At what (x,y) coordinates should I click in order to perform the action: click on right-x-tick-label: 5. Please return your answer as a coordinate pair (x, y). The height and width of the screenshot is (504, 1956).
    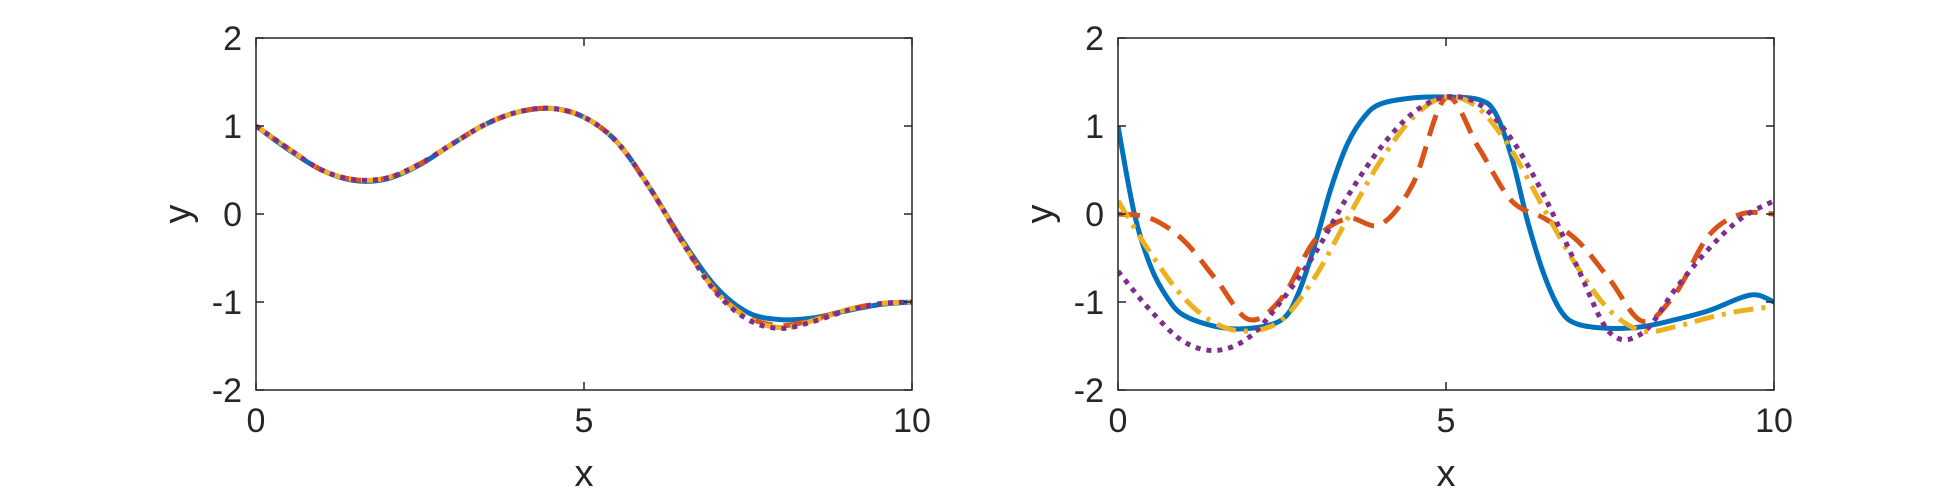
    Looking at the image, I should click on (1446, 421).